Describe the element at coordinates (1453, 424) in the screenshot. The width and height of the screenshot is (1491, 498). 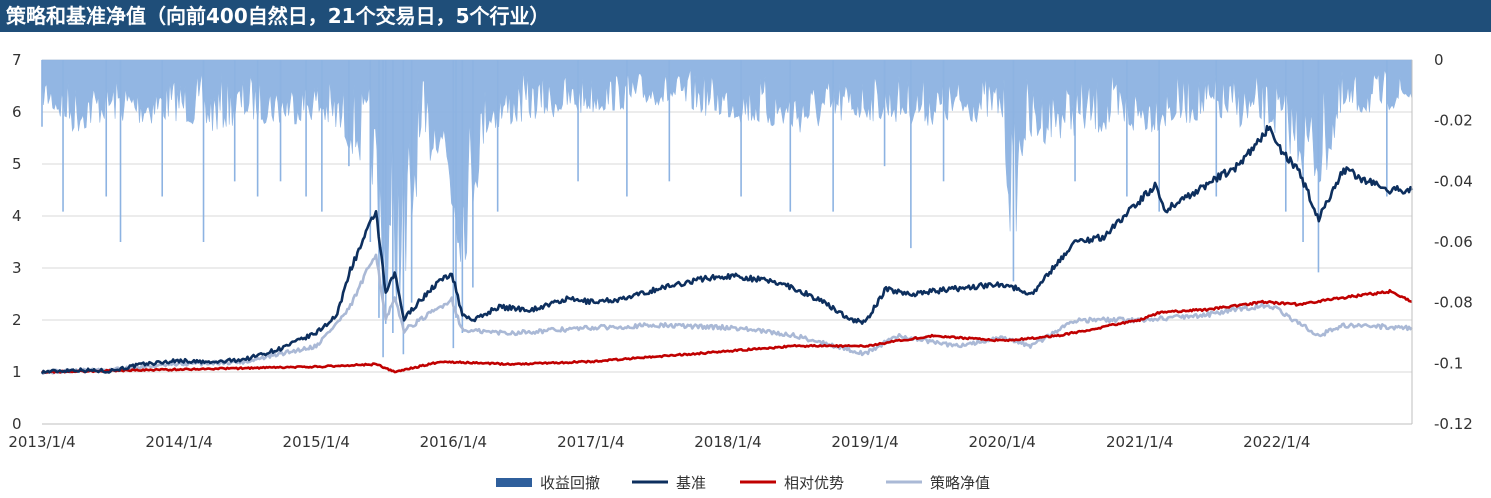
I see `y-right-tick-label: -0.12` at that location.